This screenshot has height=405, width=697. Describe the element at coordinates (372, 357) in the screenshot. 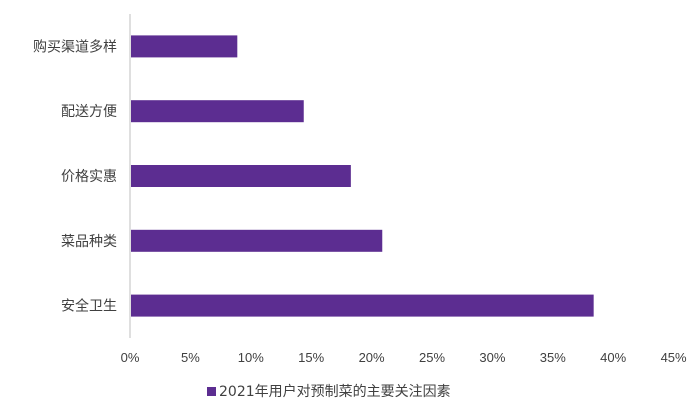

I see `x-tick-label: 20%` at that location.